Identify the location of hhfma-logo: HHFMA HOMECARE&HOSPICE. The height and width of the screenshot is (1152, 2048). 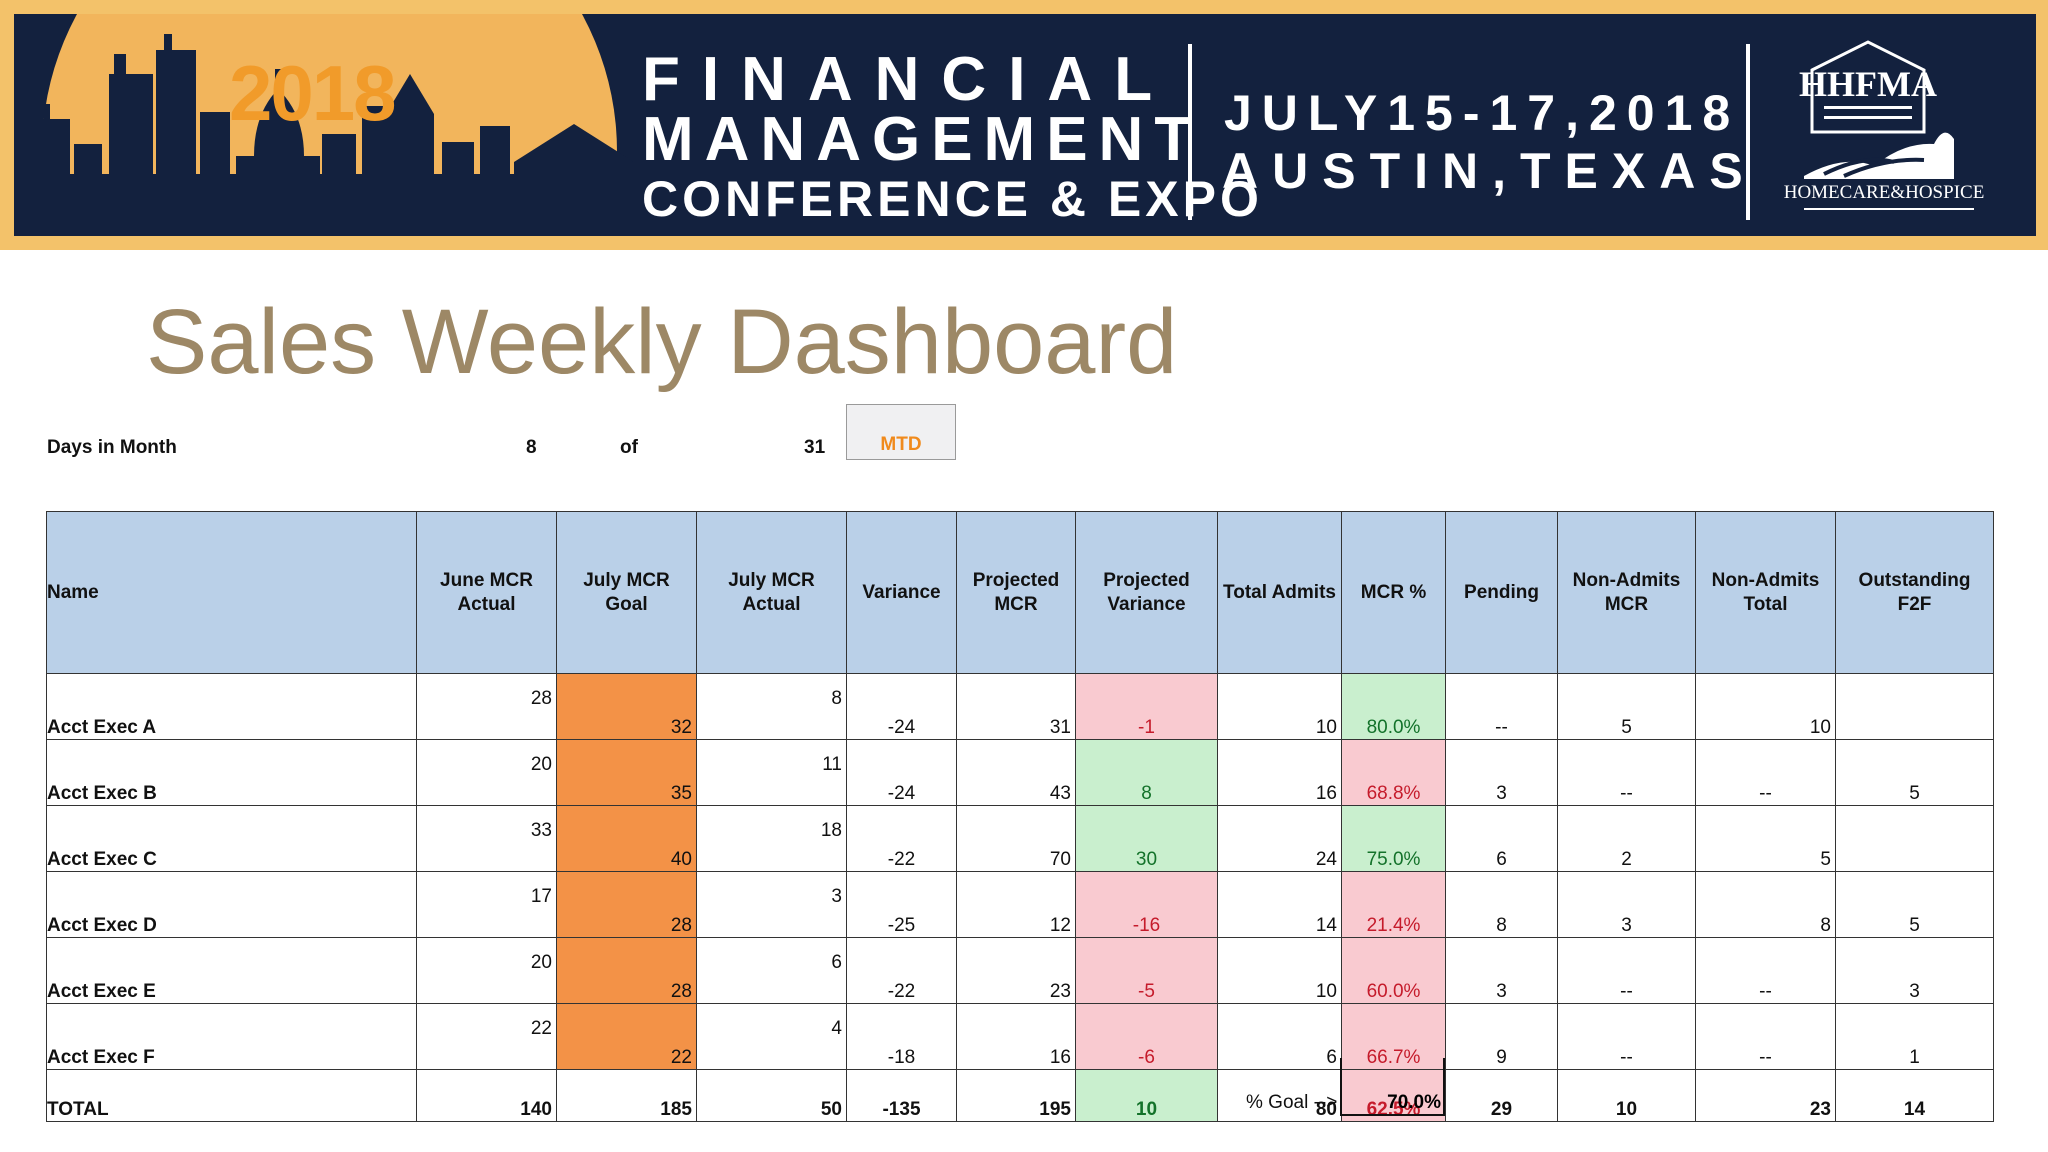
(1884, 125).